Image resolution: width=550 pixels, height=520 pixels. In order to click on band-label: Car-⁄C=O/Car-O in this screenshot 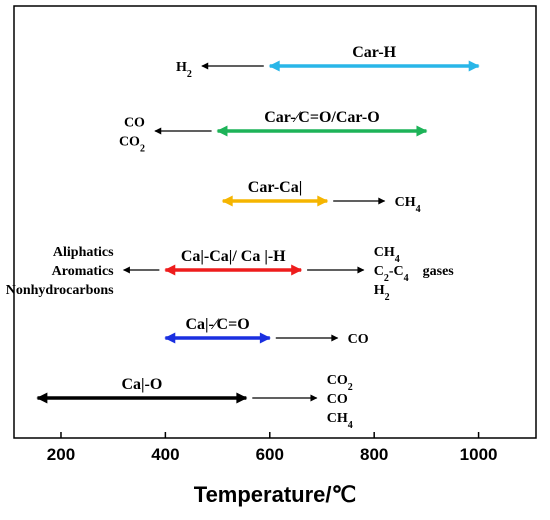, I will do `click(321, 117)`.